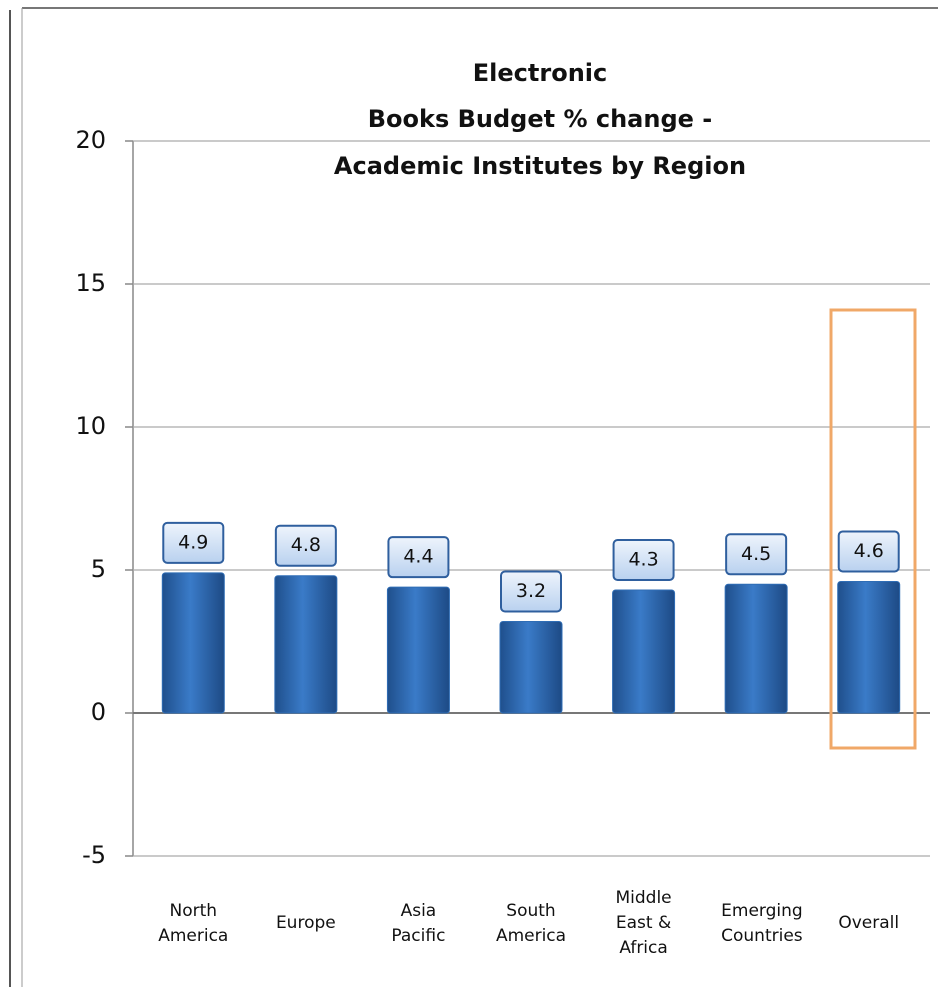  I want to click on x-tick-label: South America, so click(531, 923).